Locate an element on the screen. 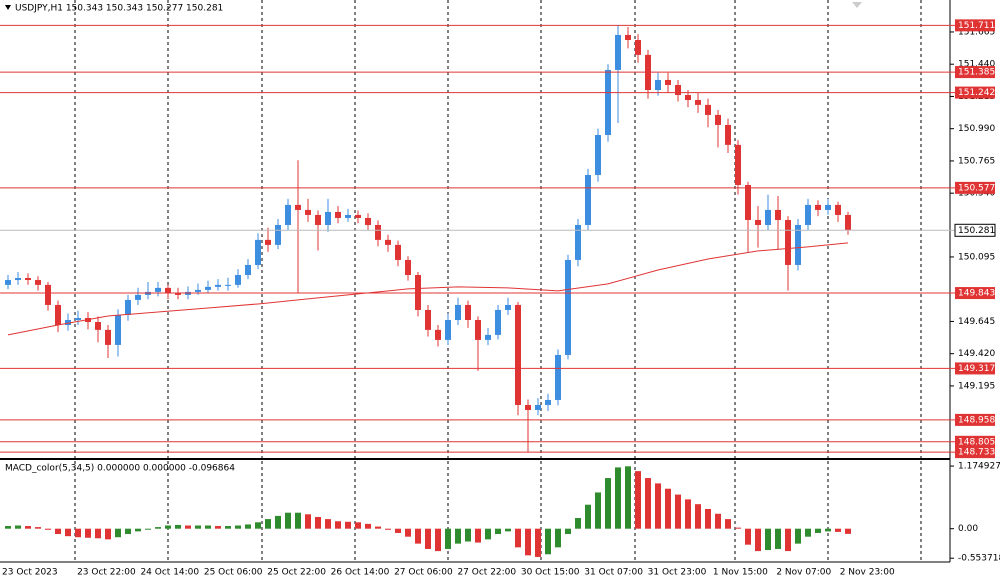 Image resolution: width=1000 pixels, height=586 pixels. last-price-box is located at coordinates (975, 230).